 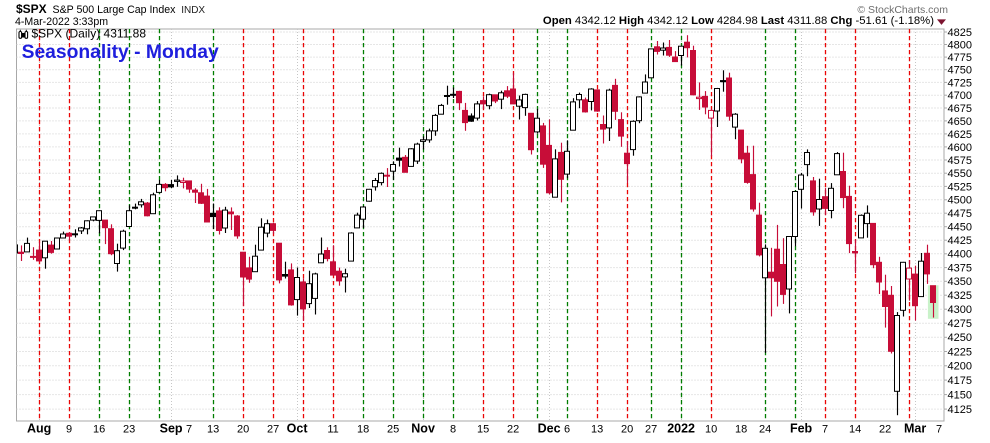 What do you see at coordinates (960, 109) in the screenshot?
I see `svg-text: 4675` at bounding box center [960, 109].